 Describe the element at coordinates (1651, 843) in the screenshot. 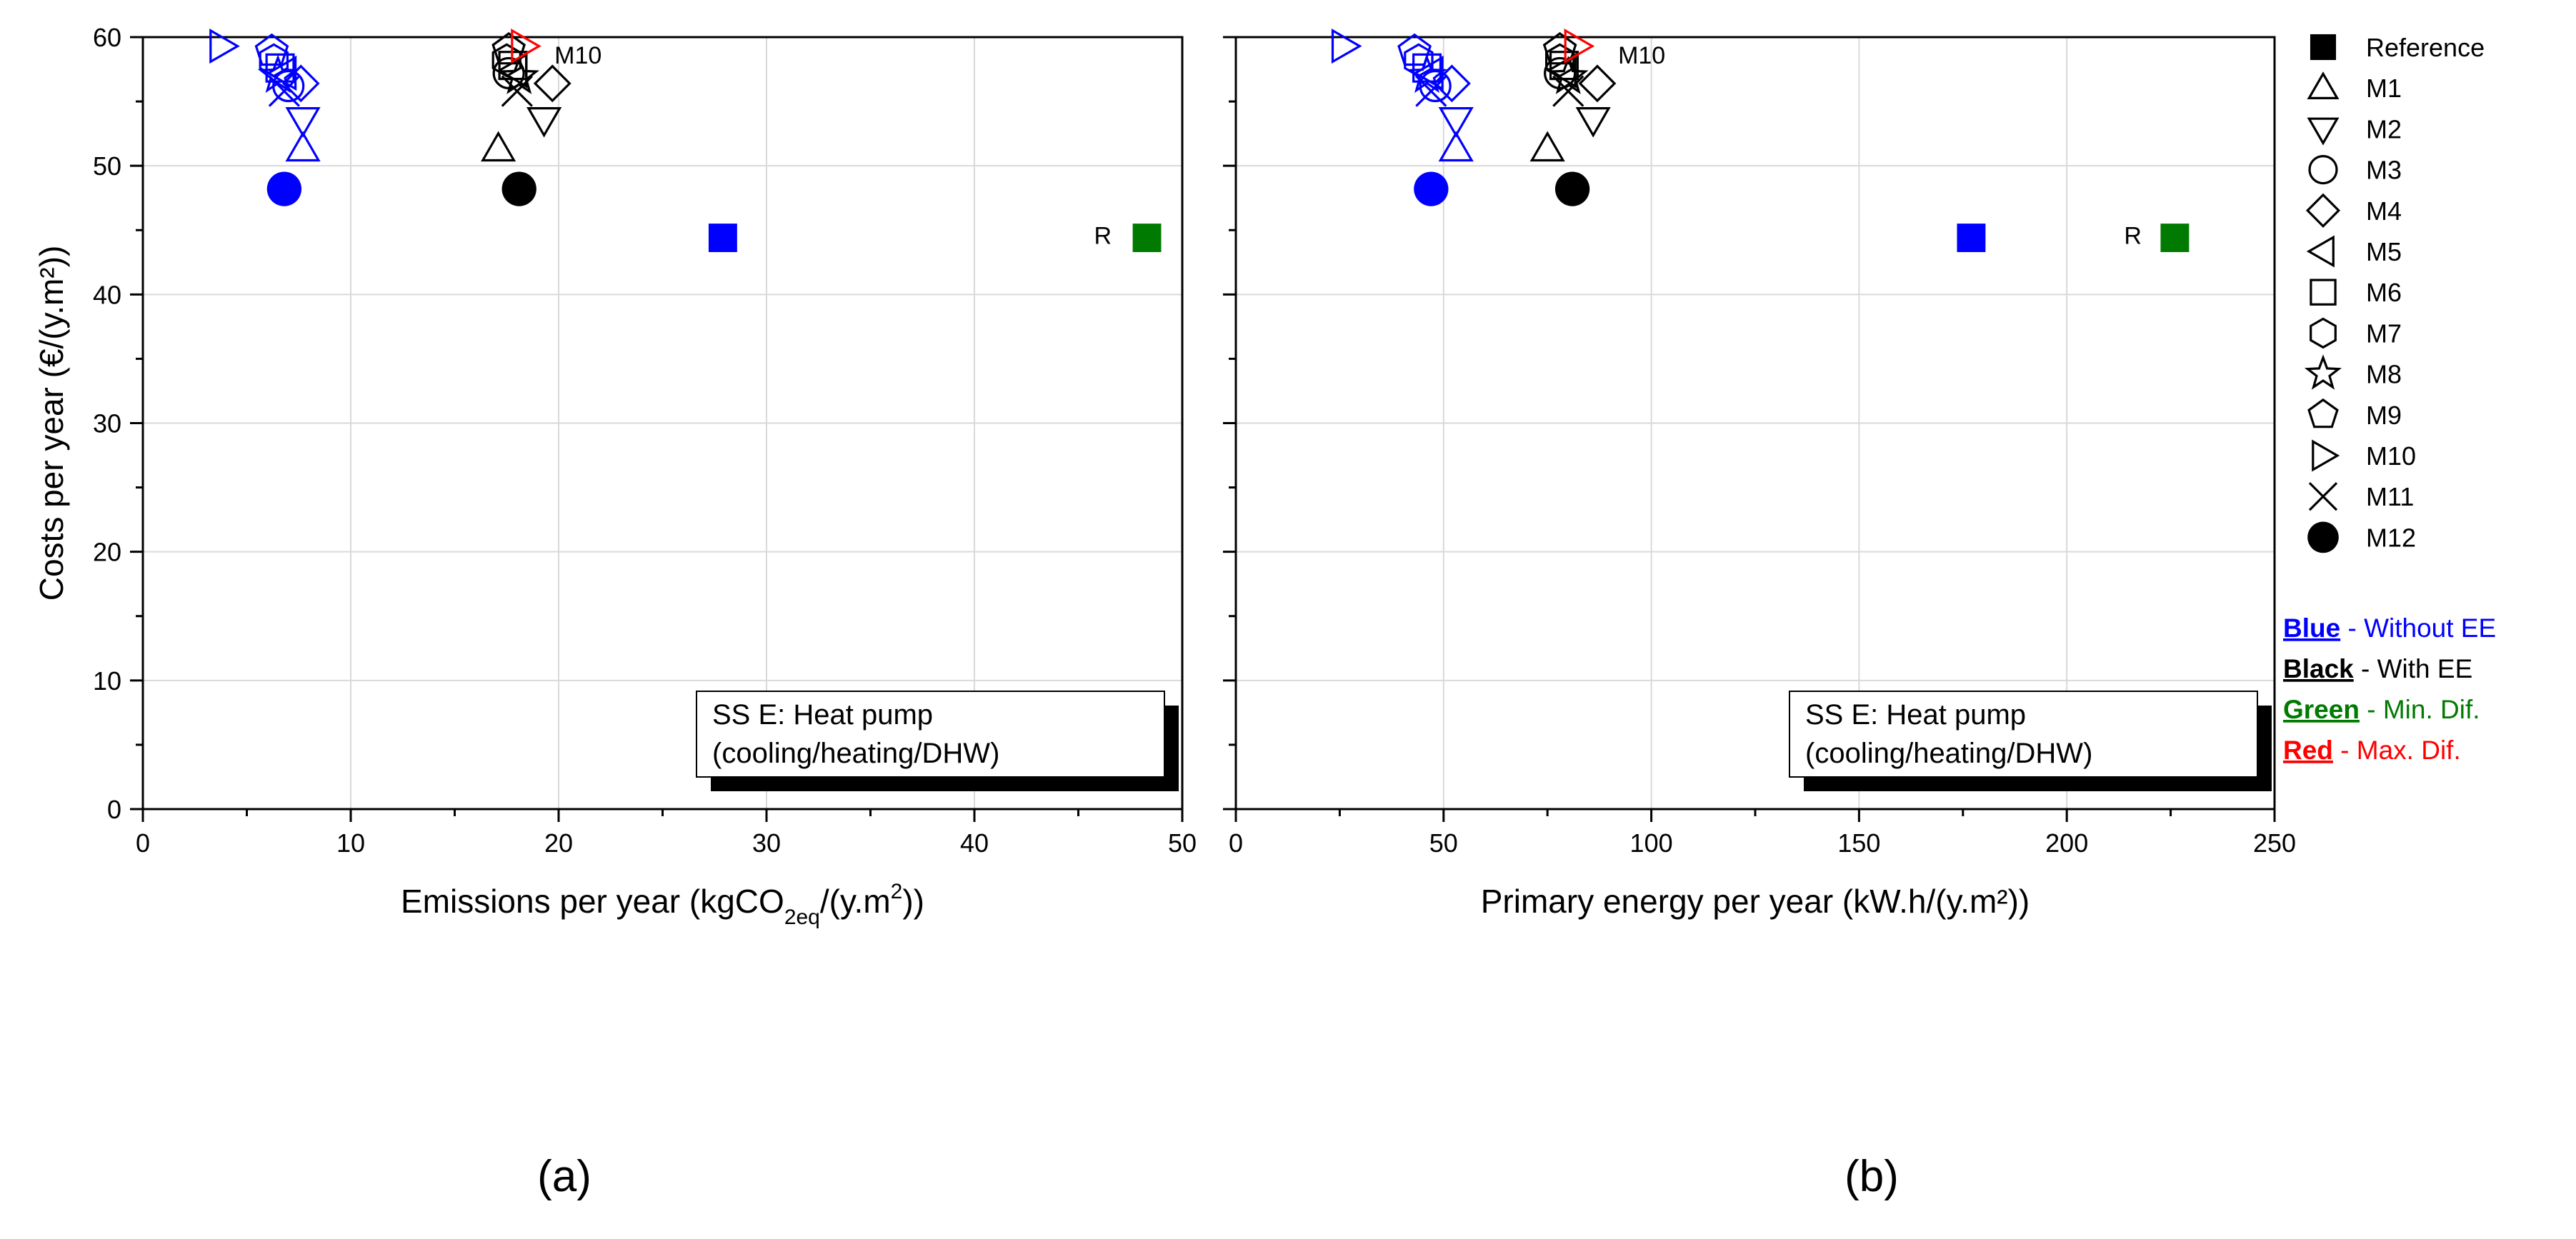

I see `x-tick-label: 100` at that location.